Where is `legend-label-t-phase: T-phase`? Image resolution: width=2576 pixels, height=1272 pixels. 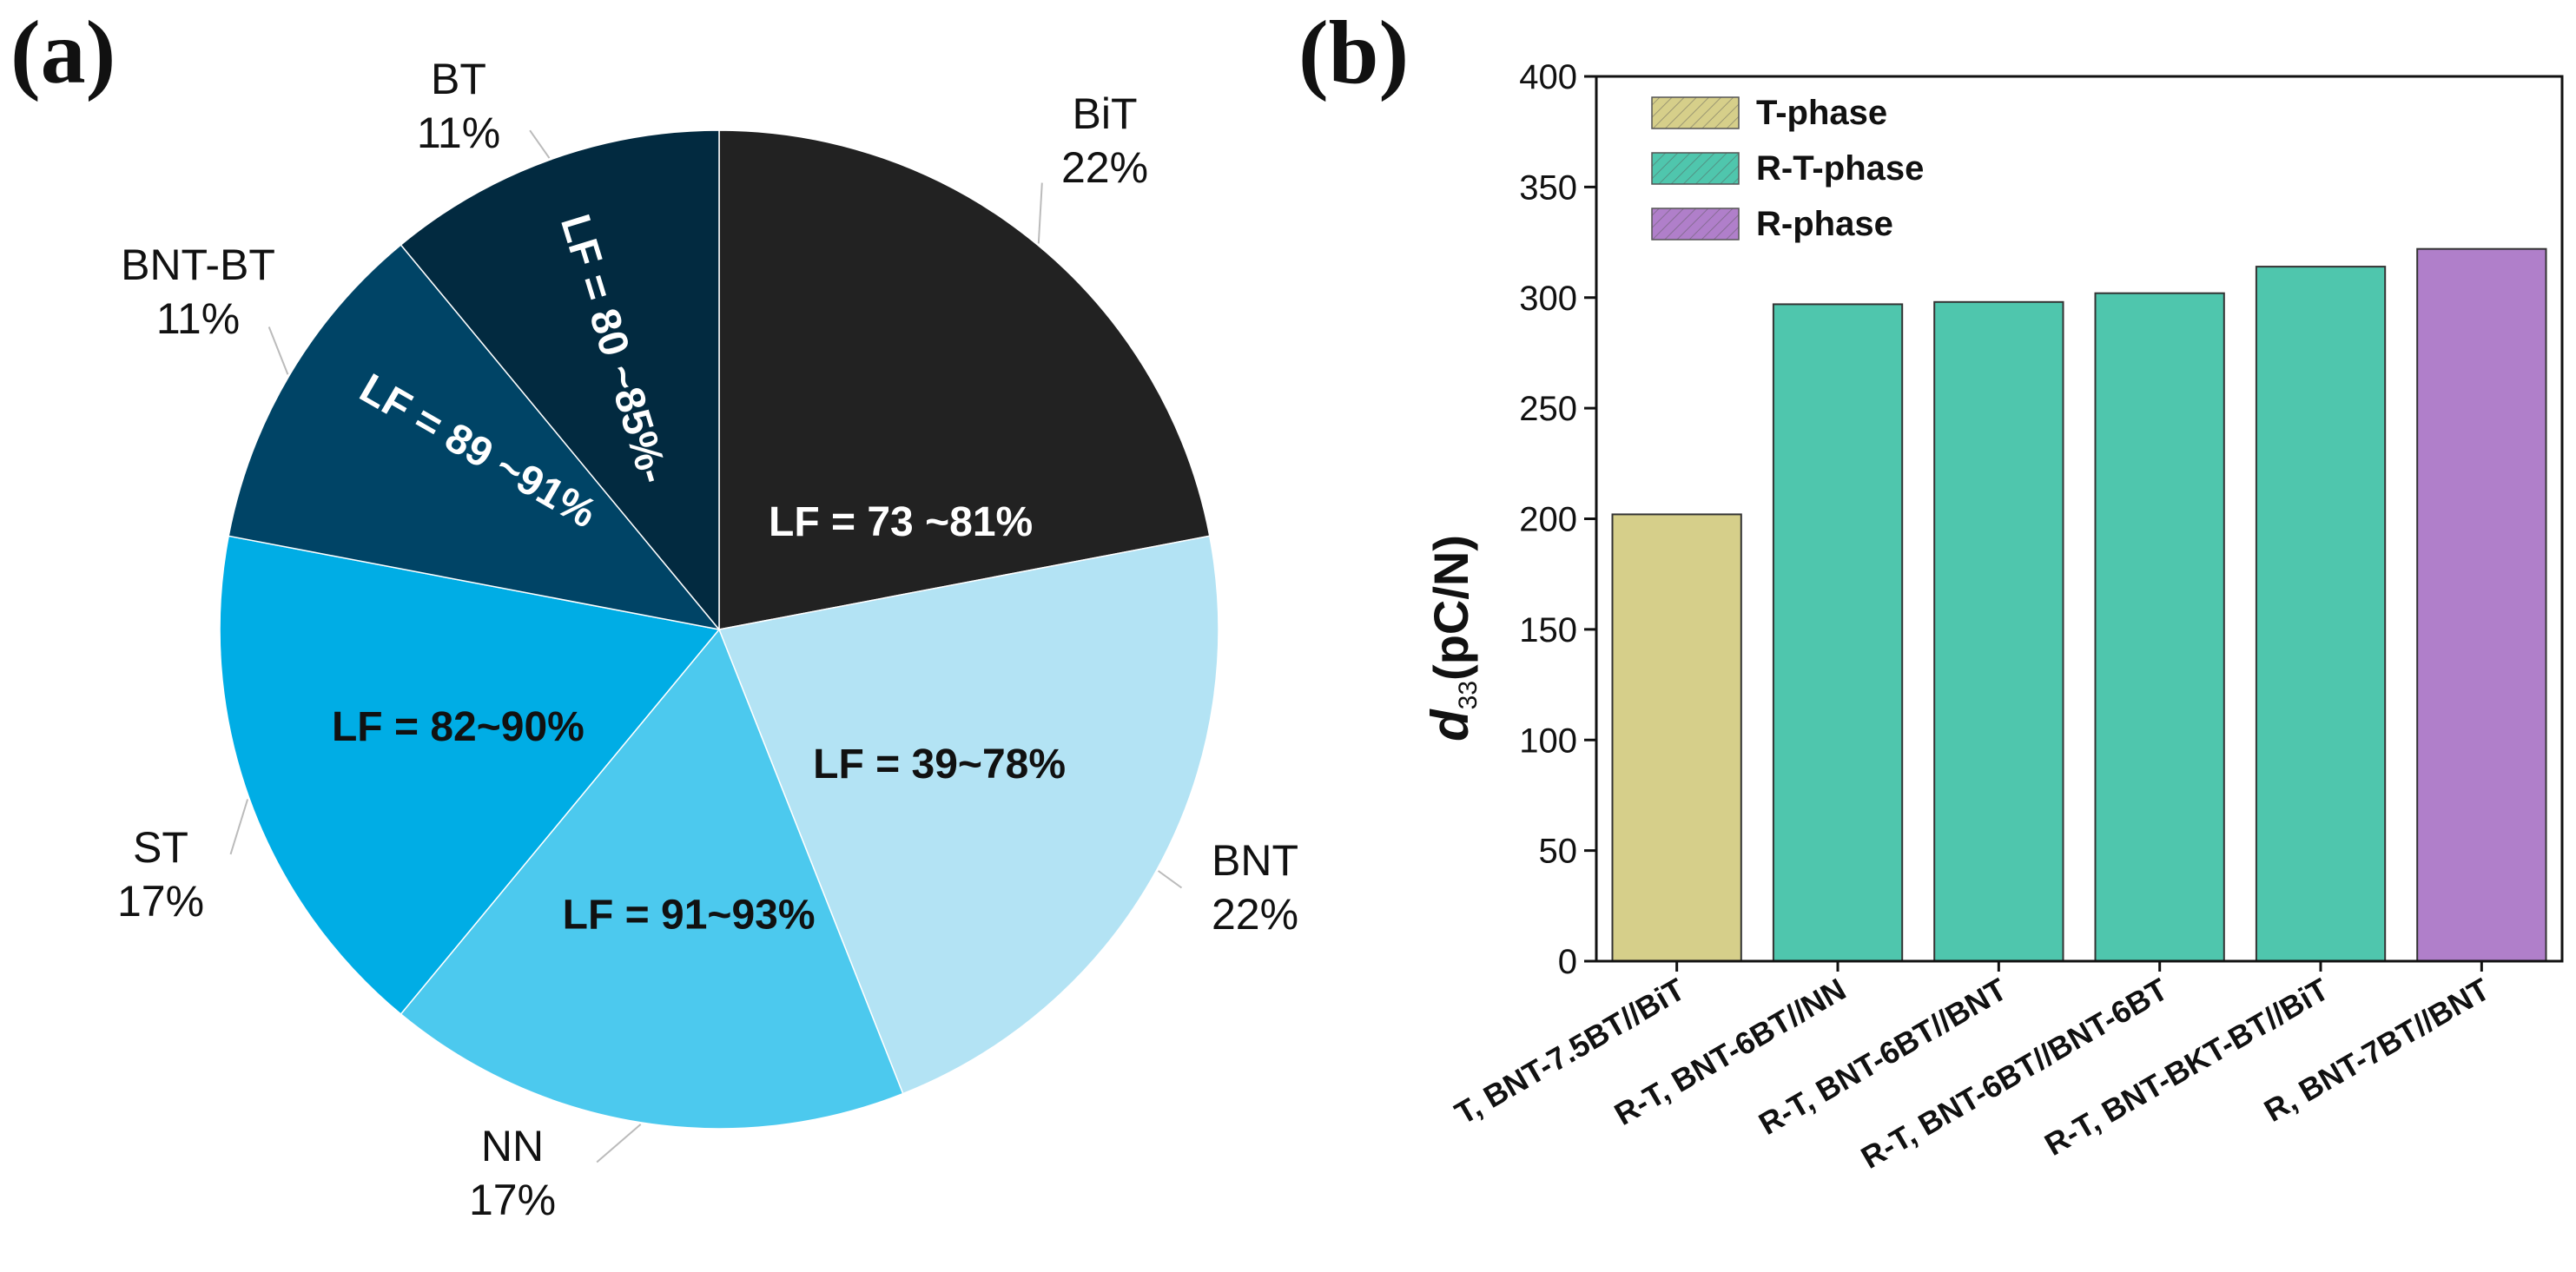
legend-label-t-phase: T-phase is located at coordinates (1821, 113).